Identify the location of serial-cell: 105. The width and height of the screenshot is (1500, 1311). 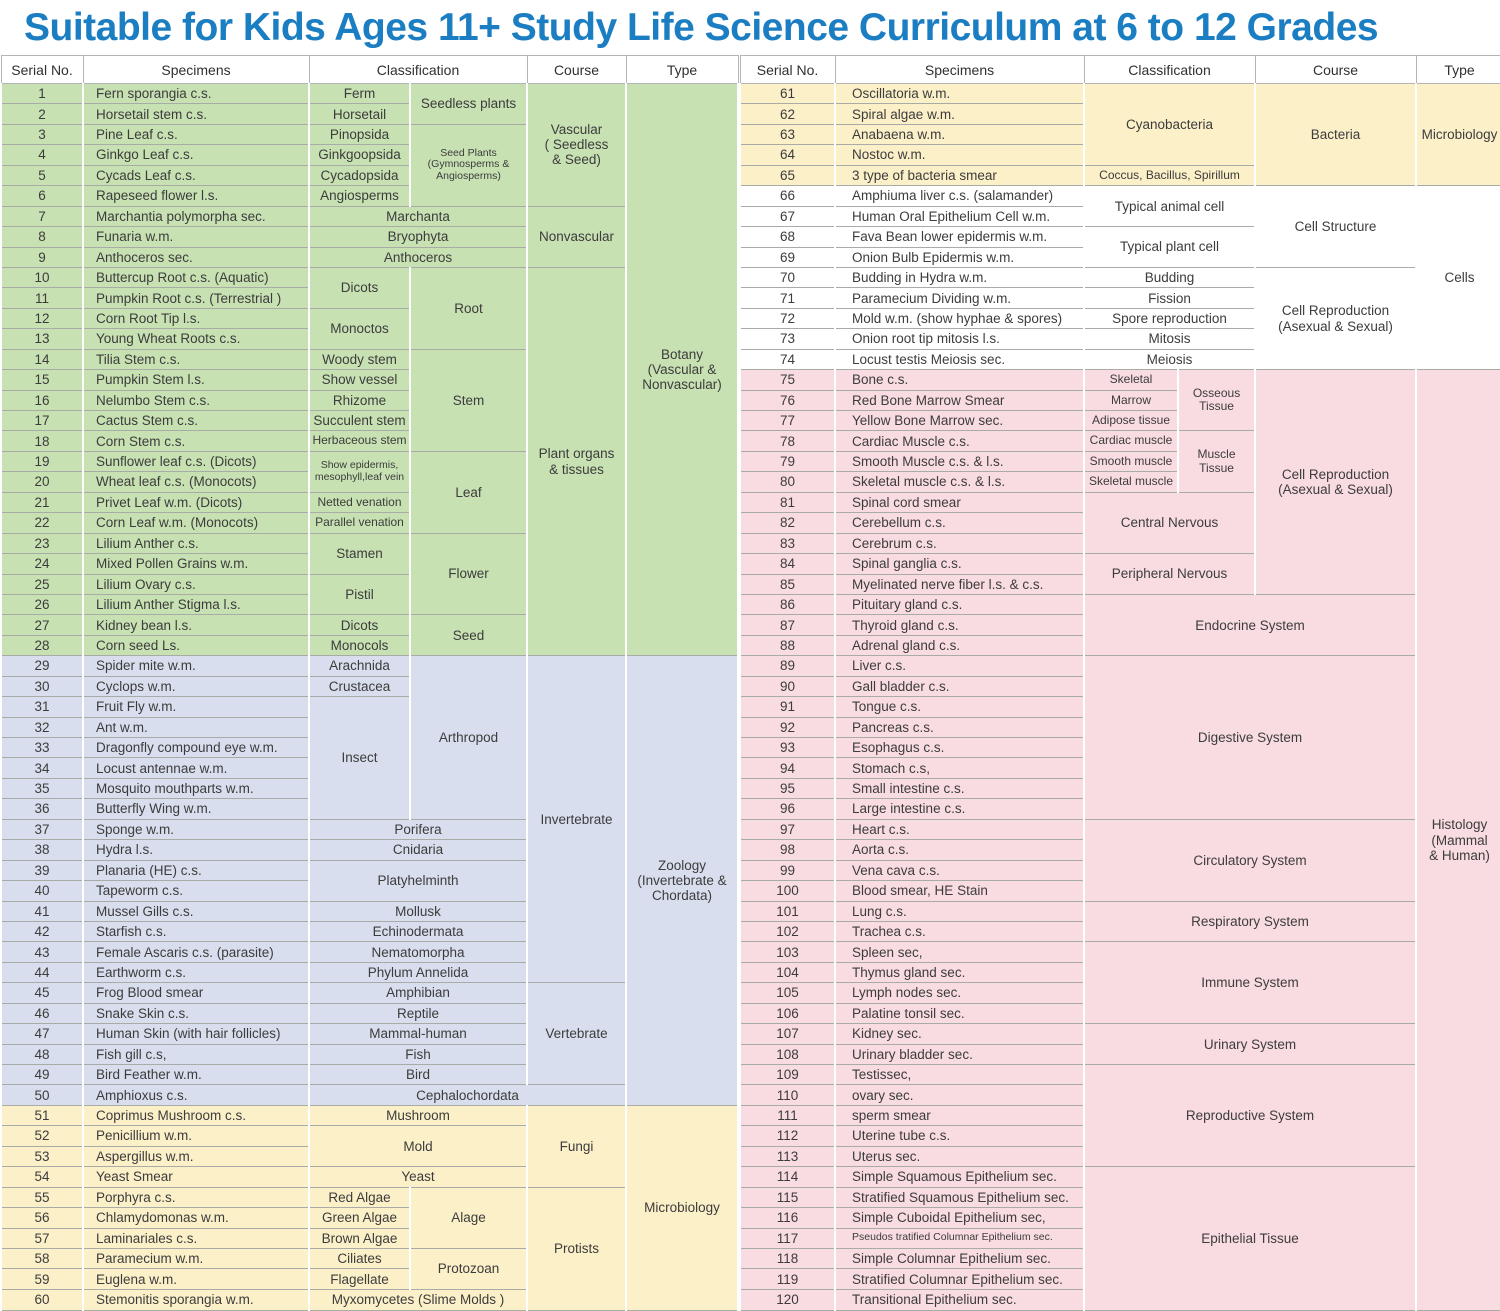
(788, 993).